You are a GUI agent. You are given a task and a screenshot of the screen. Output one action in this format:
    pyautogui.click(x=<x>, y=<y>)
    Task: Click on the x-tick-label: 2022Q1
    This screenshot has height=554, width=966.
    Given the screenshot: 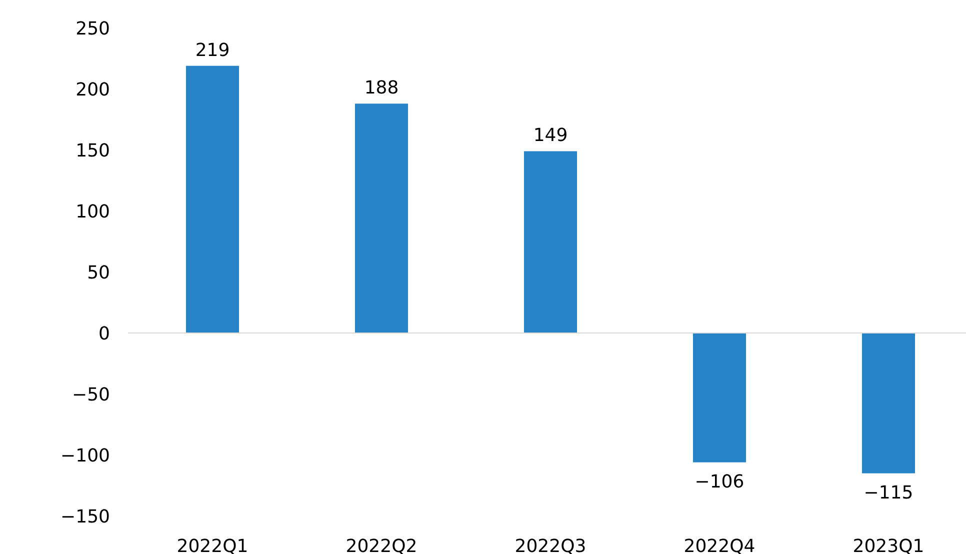 What is the action you would take?
    pyautogui.click(x=212, y=545)
    